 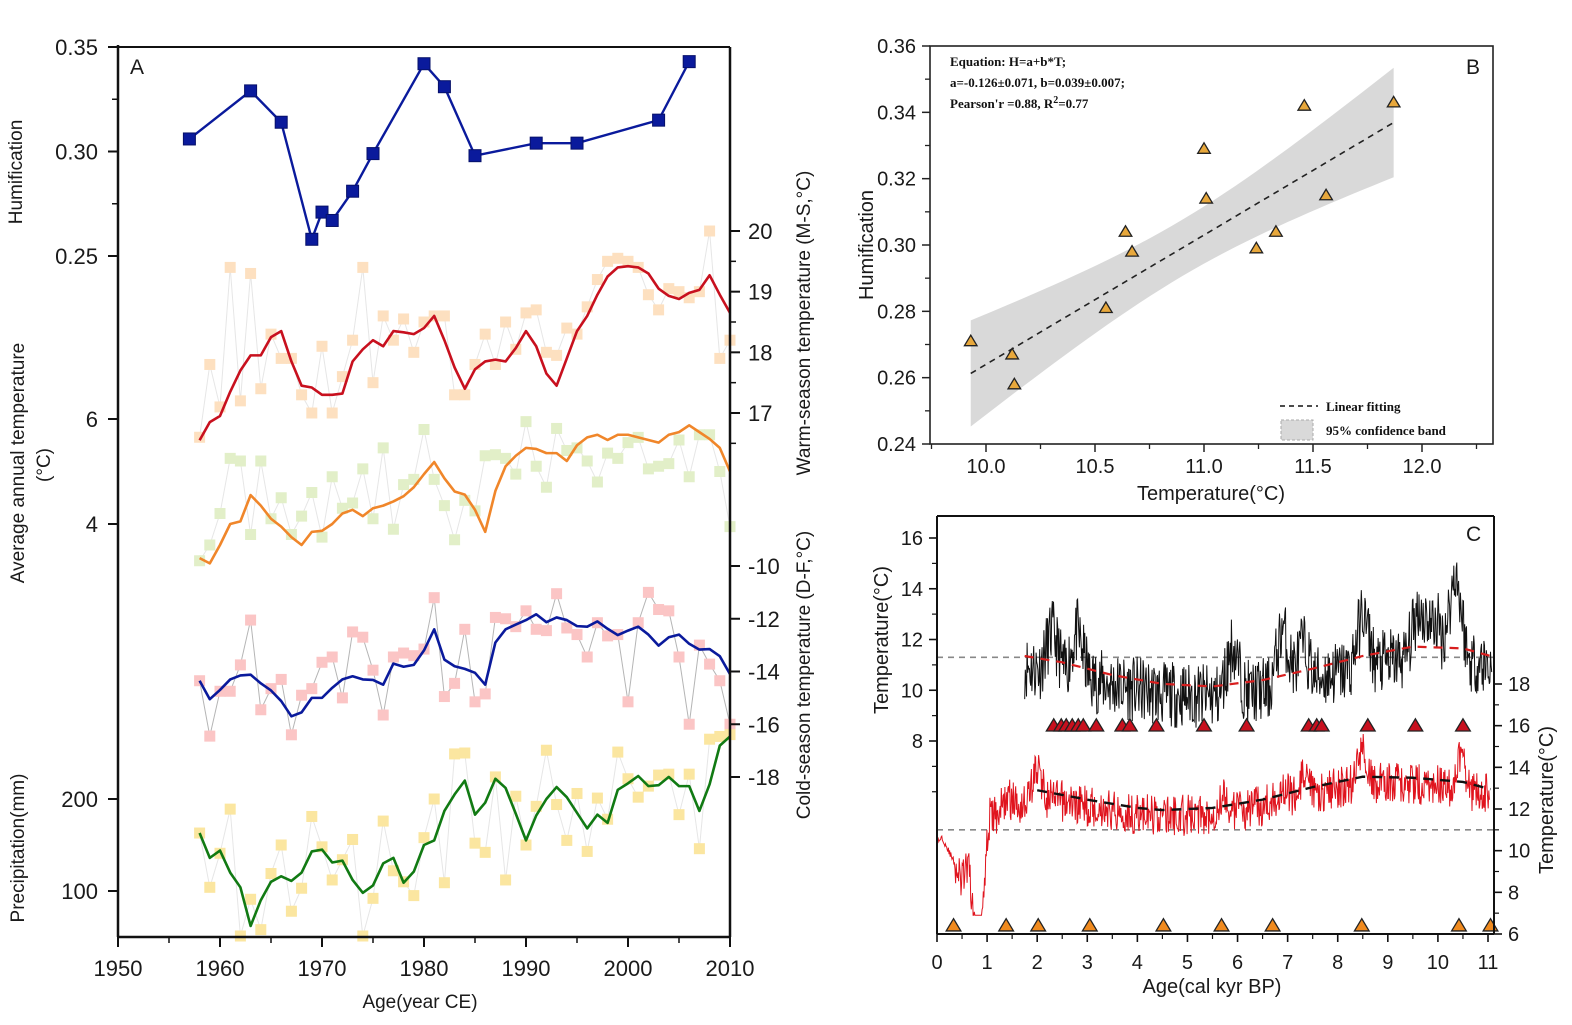 I want to click on x-tick-label: 2010, so click(x=730, y=968).